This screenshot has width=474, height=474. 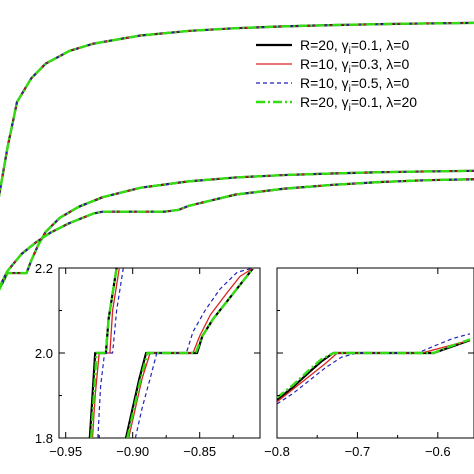 I want to click on inset-left-ytick-label-1: 1.8, so click(x=44, y=438).